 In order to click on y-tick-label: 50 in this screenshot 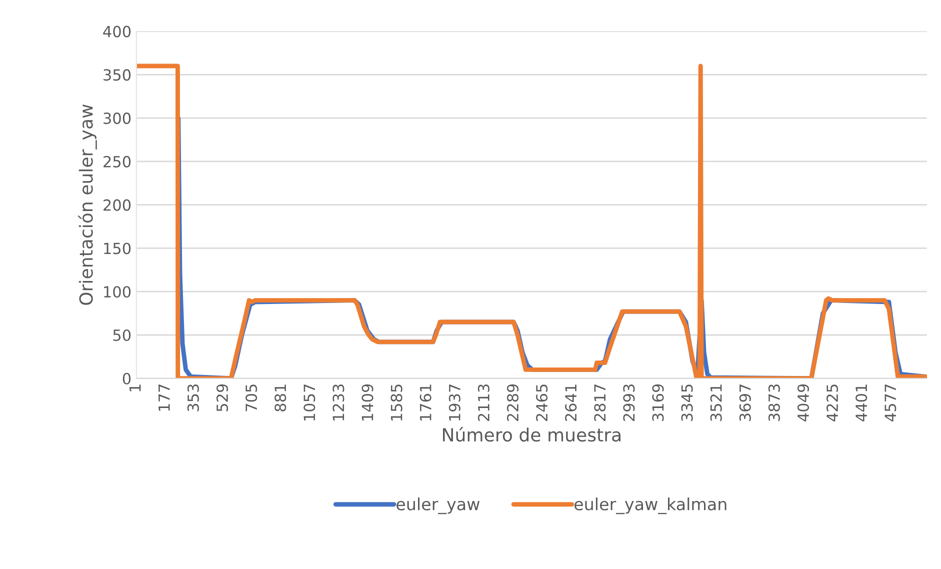, I will do `click(122, 335)`.